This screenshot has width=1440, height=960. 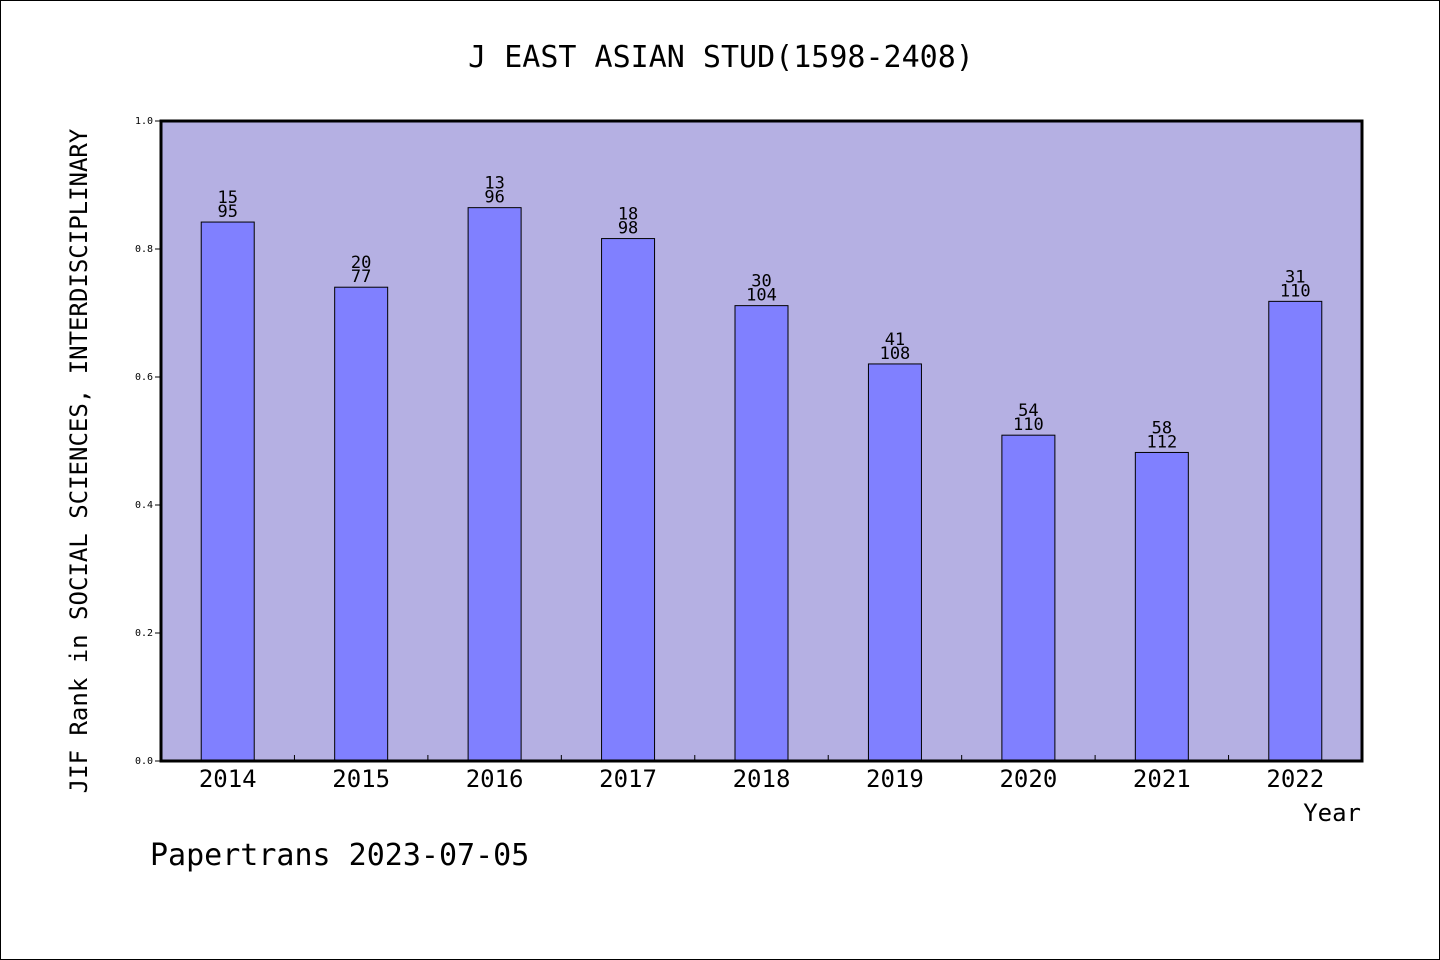 I want to click on bar-rank-label: 54, so click(x=1028, y=411).